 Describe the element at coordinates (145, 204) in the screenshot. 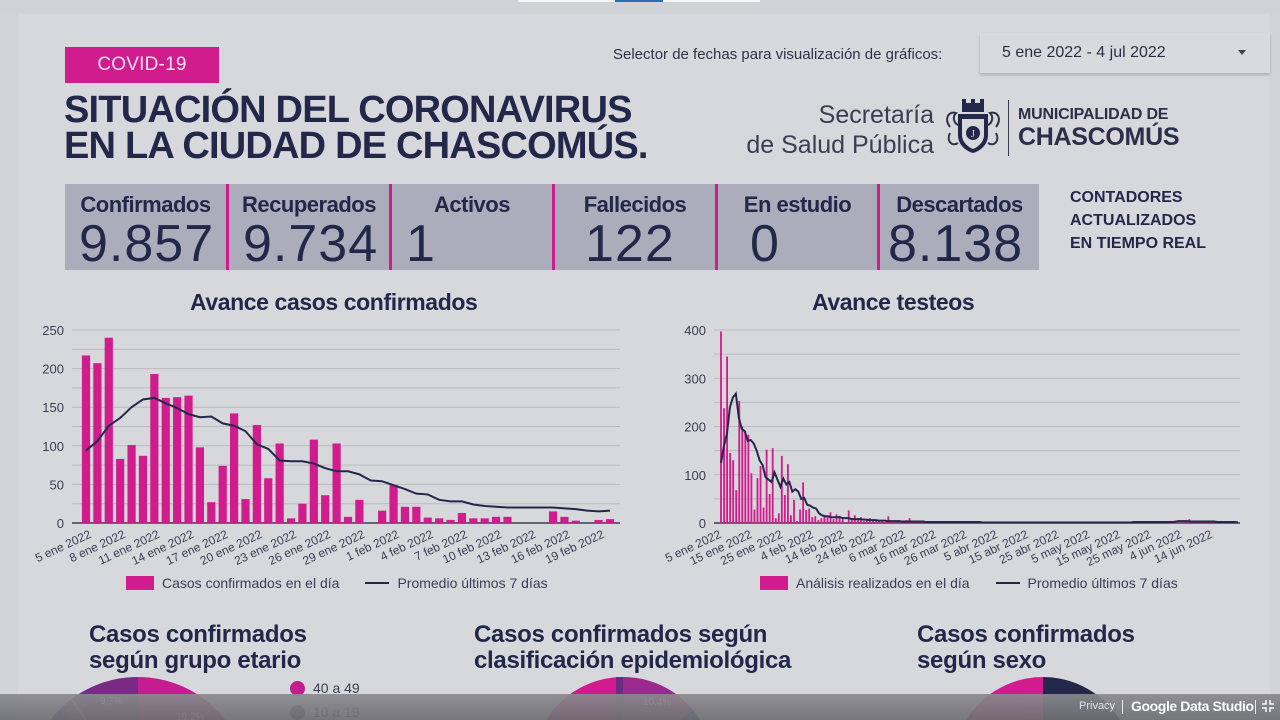

I see `counter-label: Confirmados` at that location.